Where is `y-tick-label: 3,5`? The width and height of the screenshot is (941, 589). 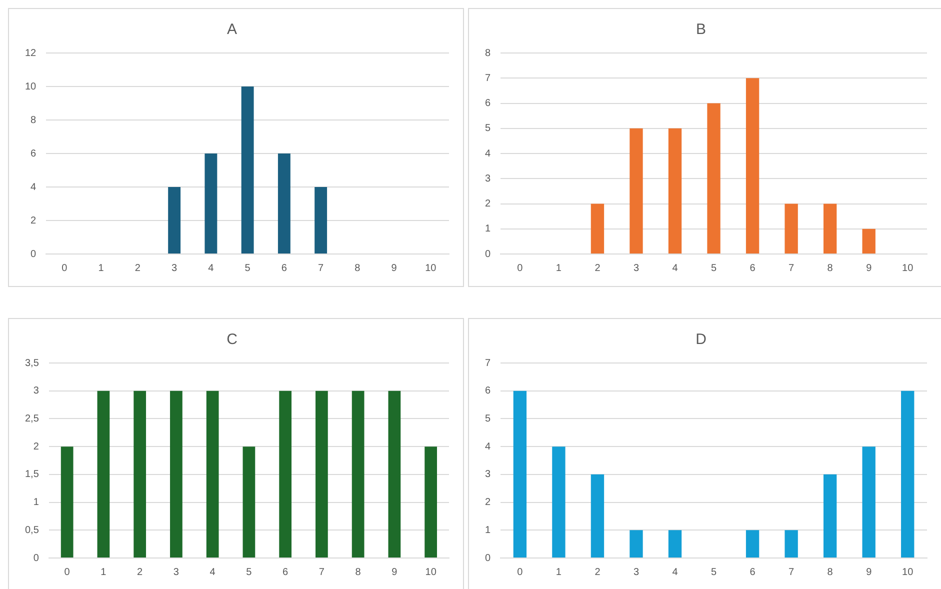 y-tick-label: 3,5 is located at coordinates (32, 363).